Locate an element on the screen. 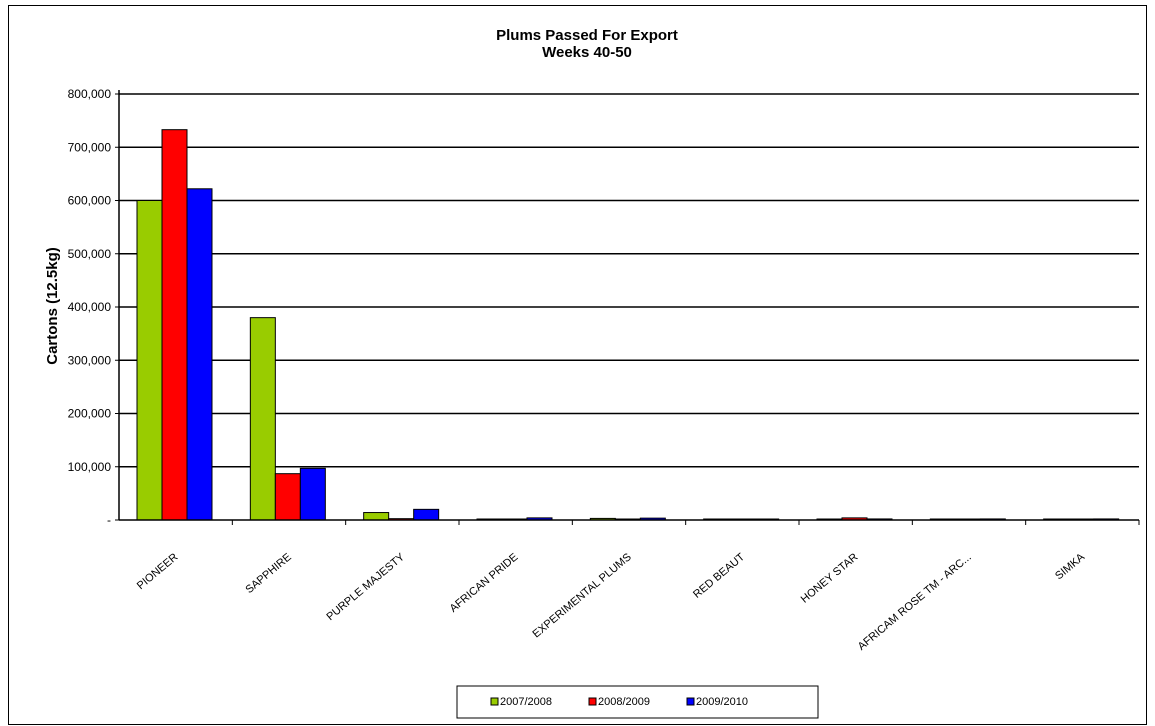 This screenshot has width=1155, height=726. legend-label: 2008/2009 is located at coordinates (624, 702).